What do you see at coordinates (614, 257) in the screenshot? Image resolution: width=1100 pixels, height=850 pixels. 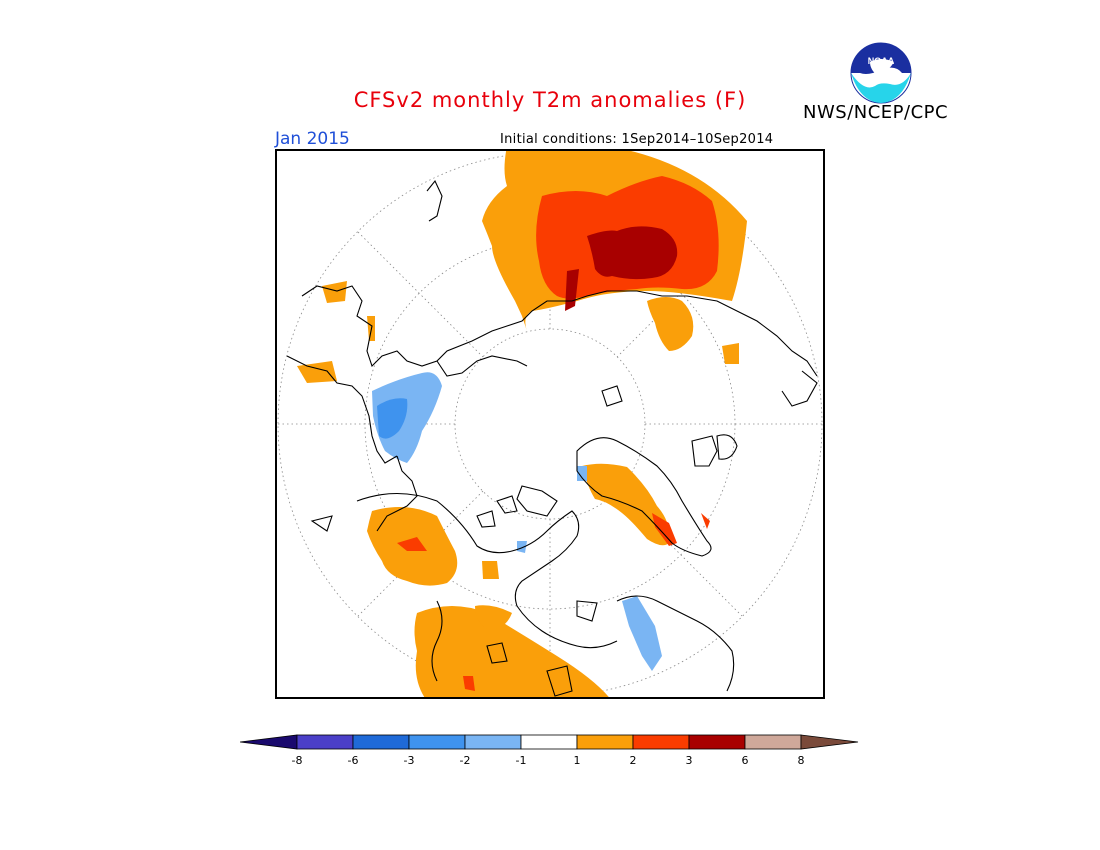 I see `anomaly-siberia` at bounding box center [614, 257].